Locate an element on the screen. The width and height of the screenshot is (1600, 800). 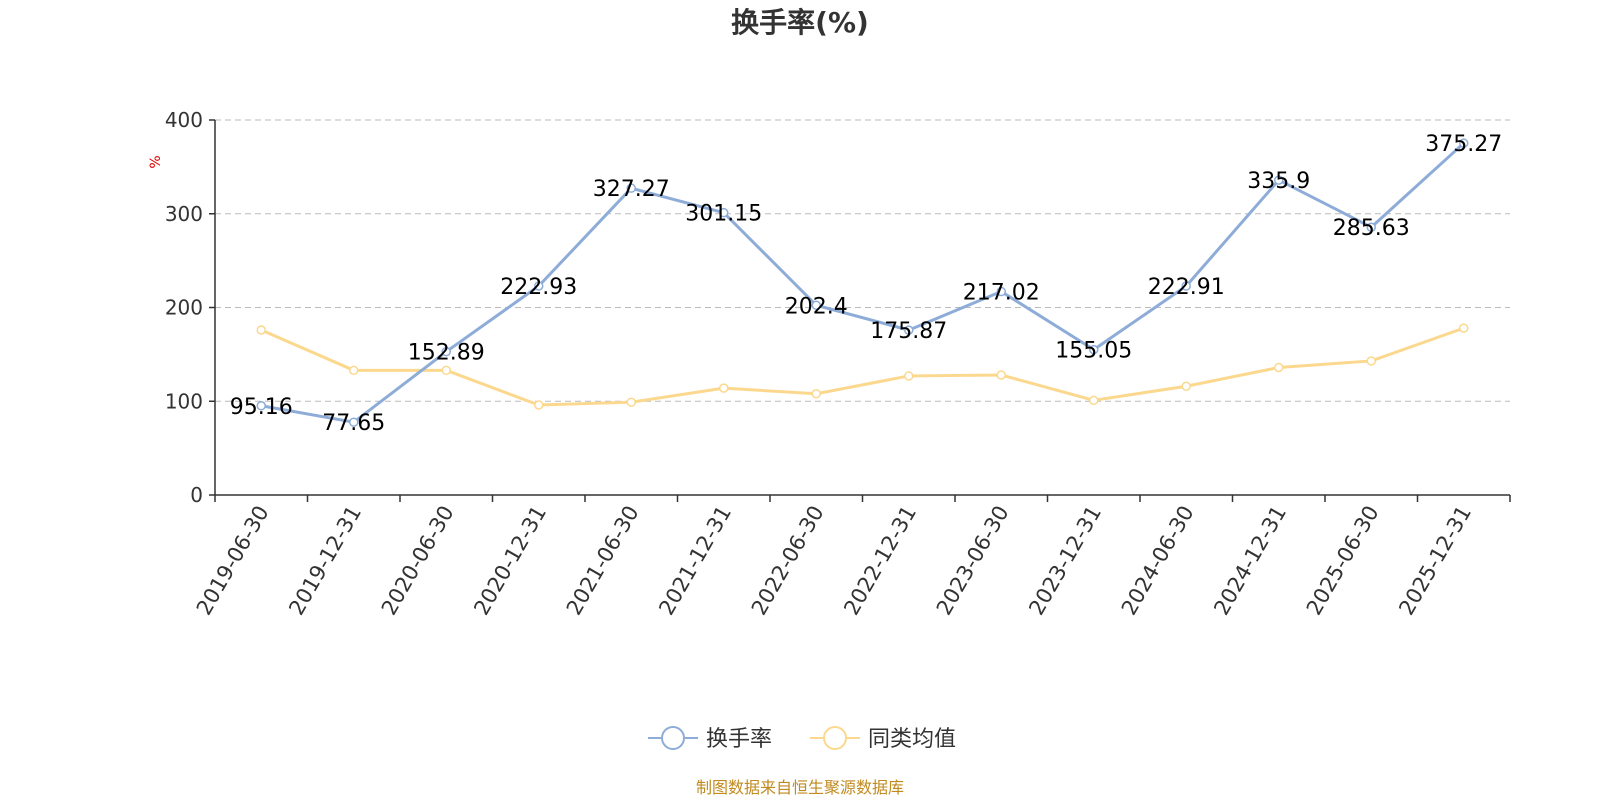
data-label: 217.02 is located at coordinates (1001, 293).